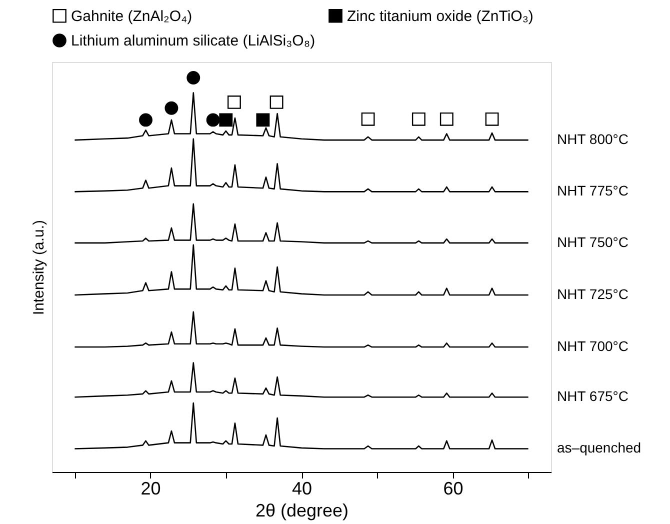  What do you see at coordinates (302, 510) in the screenshot?
I see `x-axis-title: 2θ (degree)` at bounding box center [302, 510].